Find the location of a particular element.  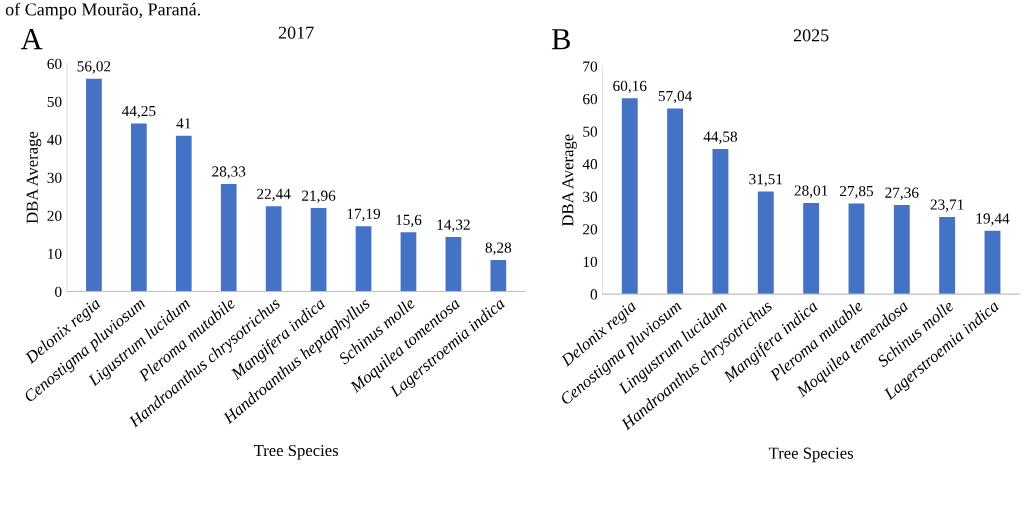

data-label: 27,85 is located at coordinates (856, 192).